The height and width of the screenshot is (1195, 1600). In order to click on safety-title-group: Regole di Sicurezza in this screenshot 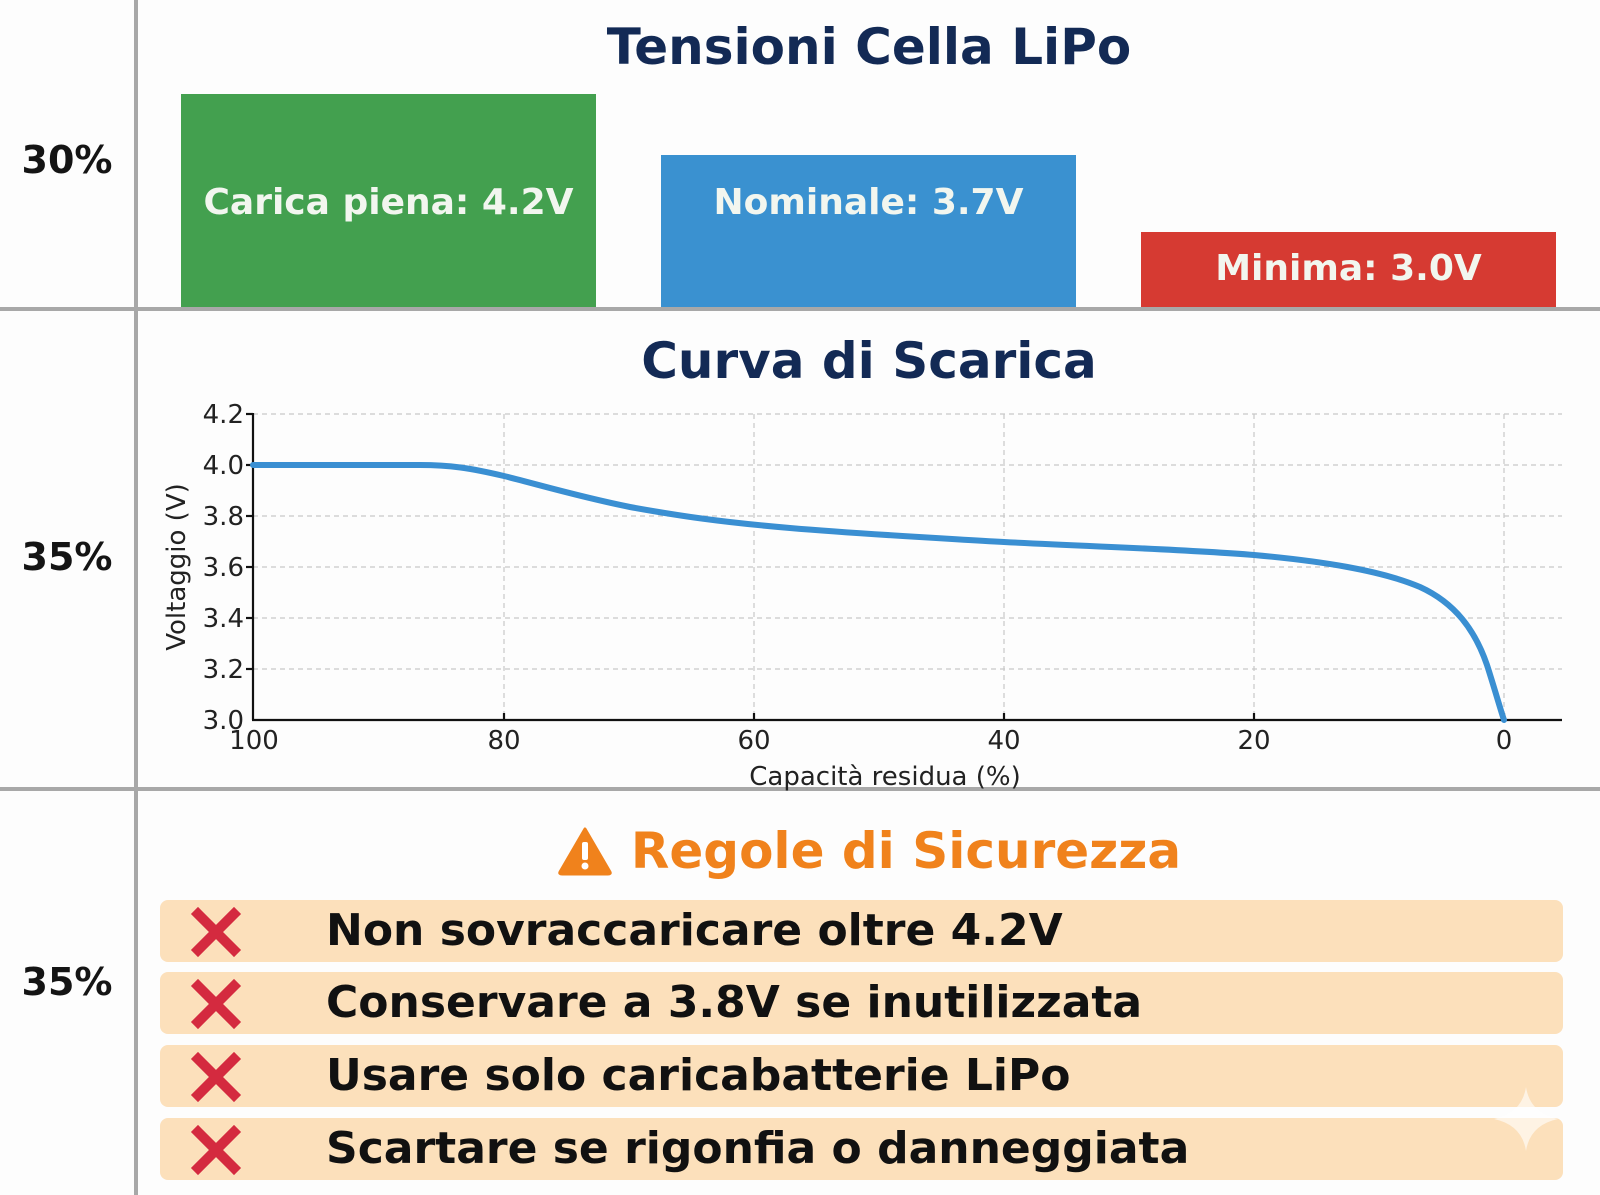, I will do `click(869, 851)`.